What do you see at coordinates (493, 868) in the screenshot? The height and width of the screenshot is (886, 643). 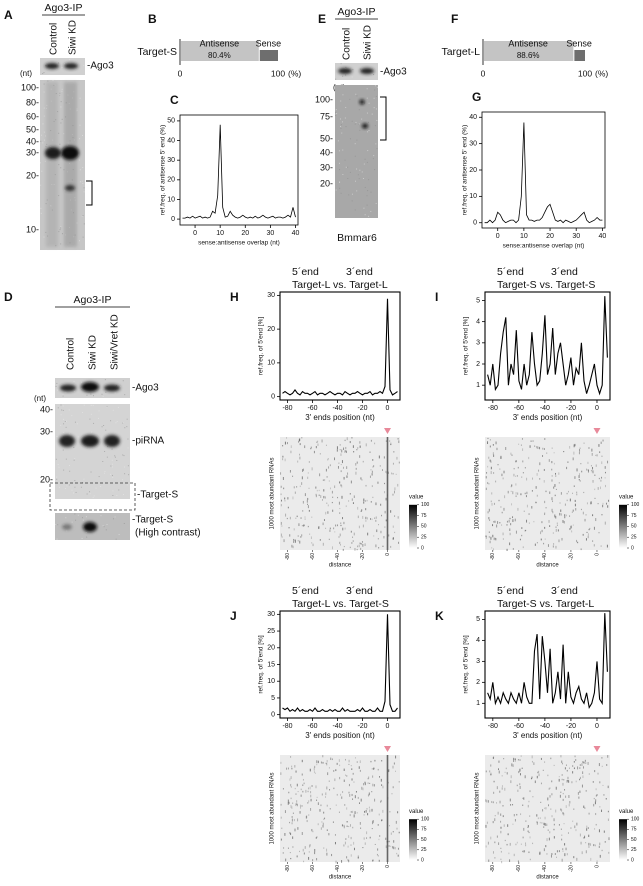 I see `heatmap-x-tick-label: -80` at bounding box center [493, 868].